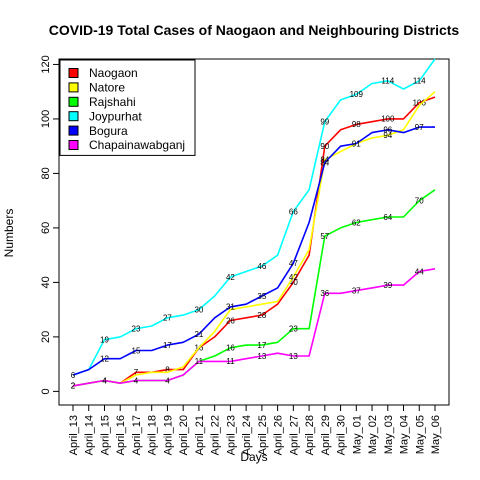 The height and width of the screenshot is (480, 480). Describe the element at coordinates (356, 143) in the screenshot. I see `data-label-bogura: 91` at that location.